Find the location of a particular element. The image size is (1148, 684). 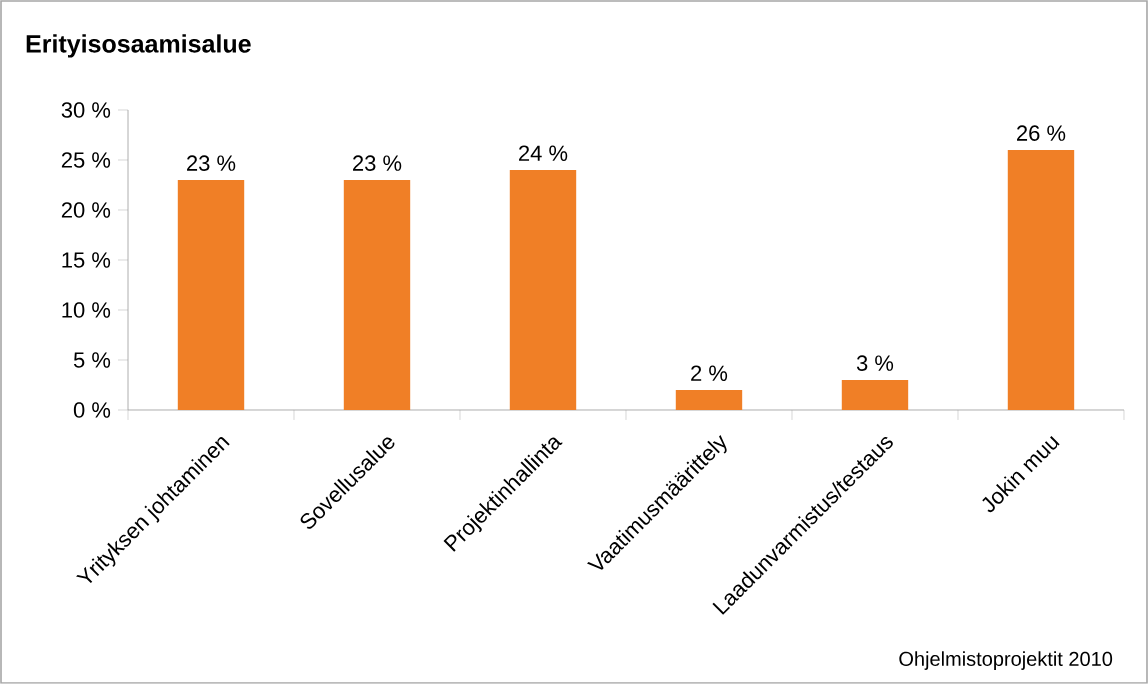

chart-title: Erityisosaamisalue is located at coordinates (138, 46).